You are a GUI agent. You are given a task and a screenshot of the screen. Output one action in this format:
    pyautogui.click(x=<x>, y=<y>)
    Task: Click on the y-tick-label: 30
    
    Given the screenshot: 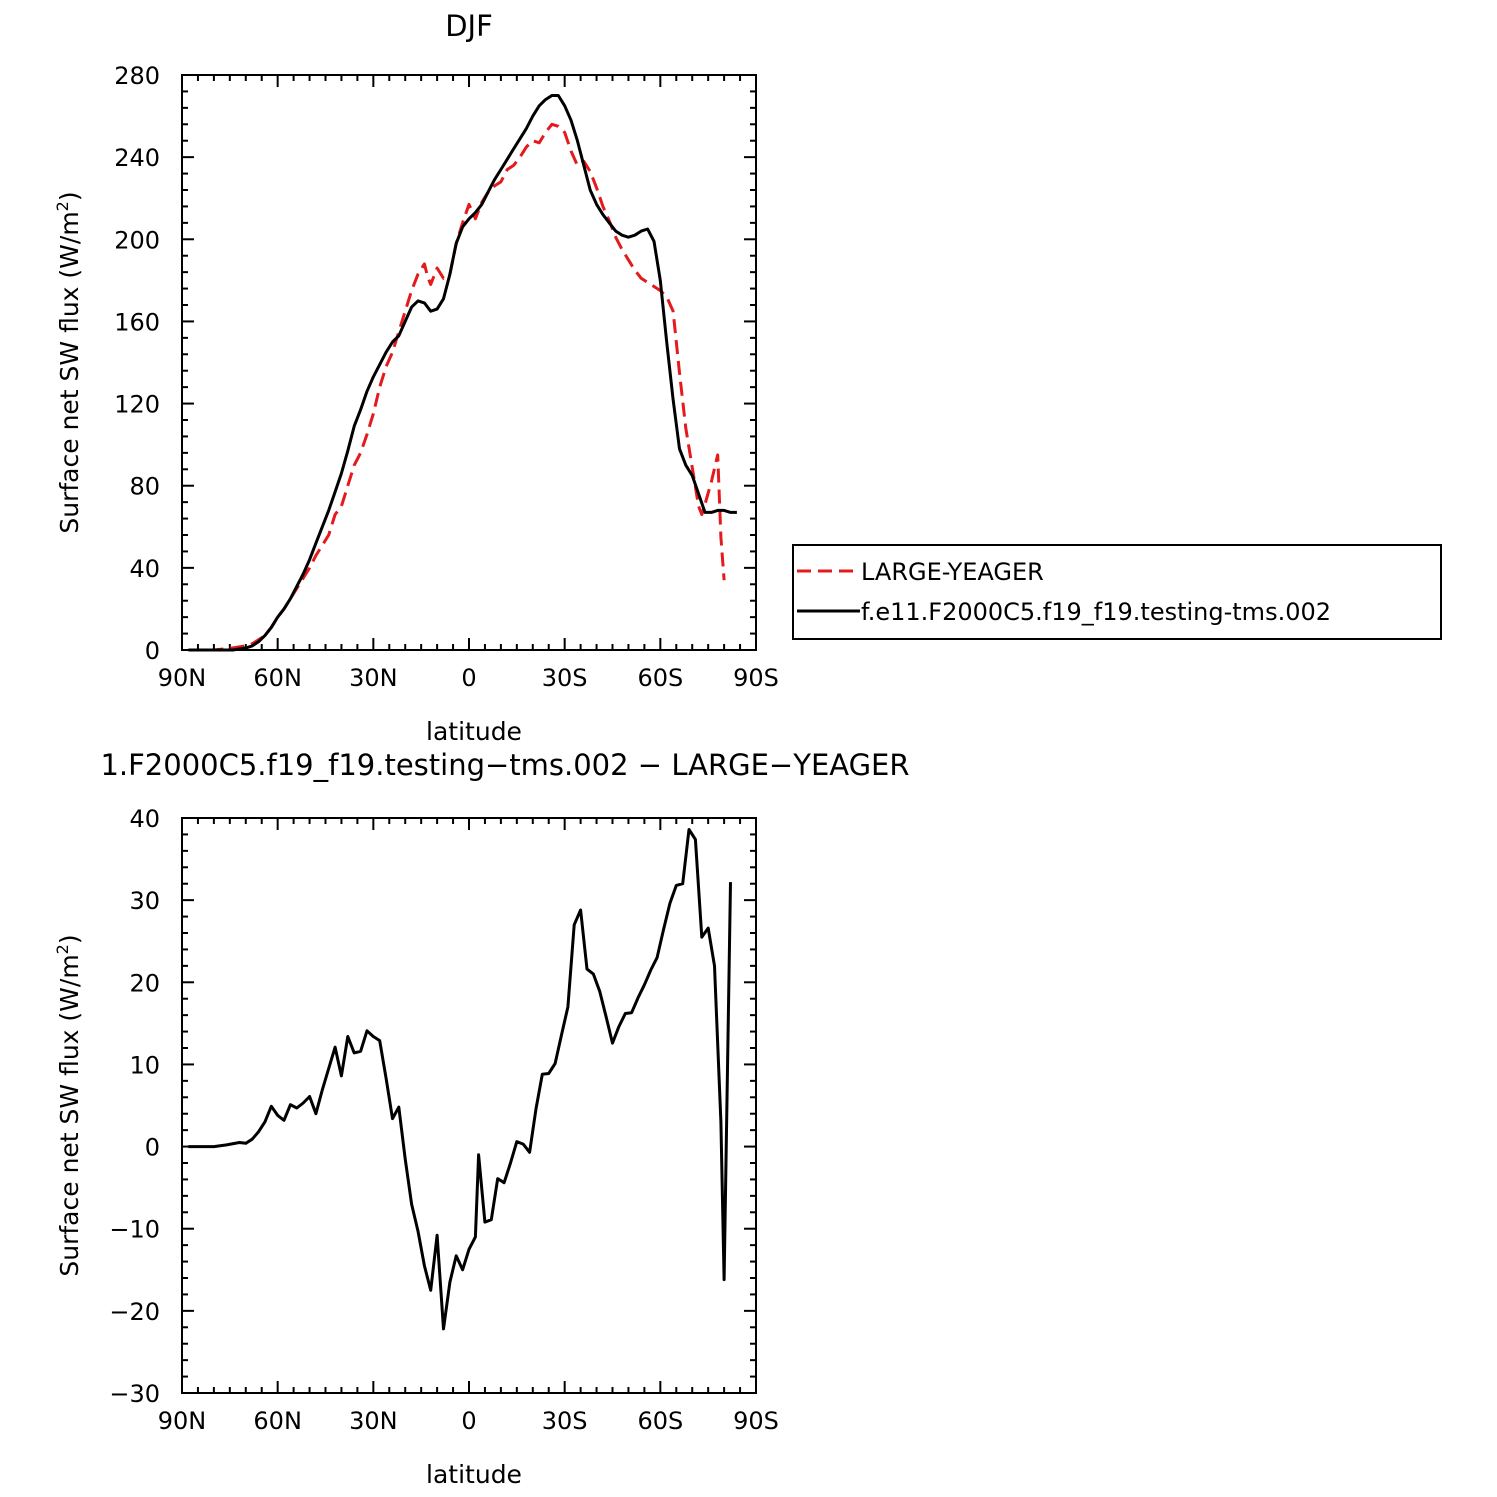 What is the action you would take?
    pyautogui.click(x=144, y=901)
    